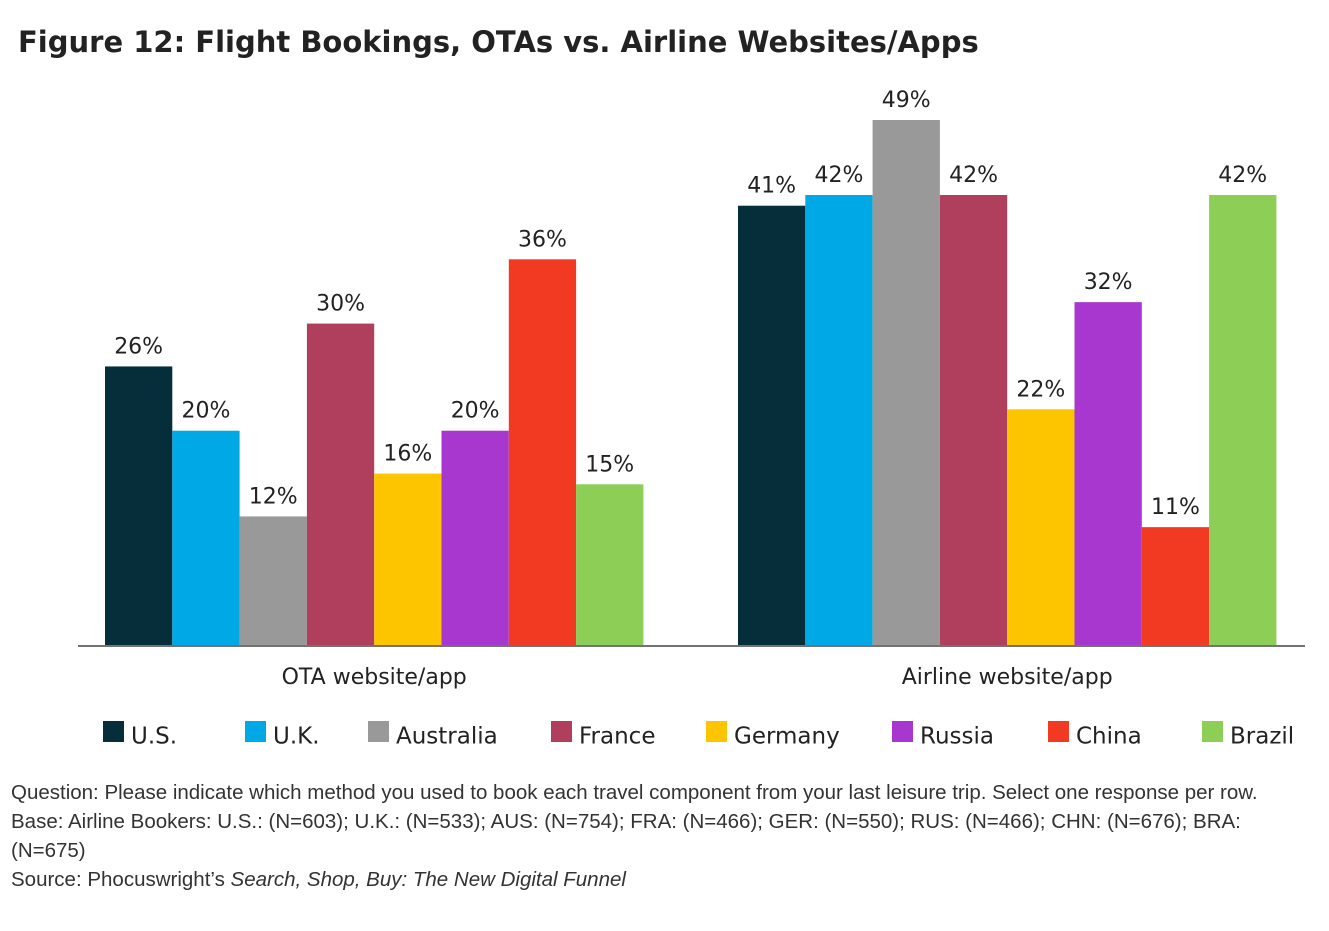  Describe the element at coordinates (340, 304) in the screenshot. I see `data-label: 30%` at that location.